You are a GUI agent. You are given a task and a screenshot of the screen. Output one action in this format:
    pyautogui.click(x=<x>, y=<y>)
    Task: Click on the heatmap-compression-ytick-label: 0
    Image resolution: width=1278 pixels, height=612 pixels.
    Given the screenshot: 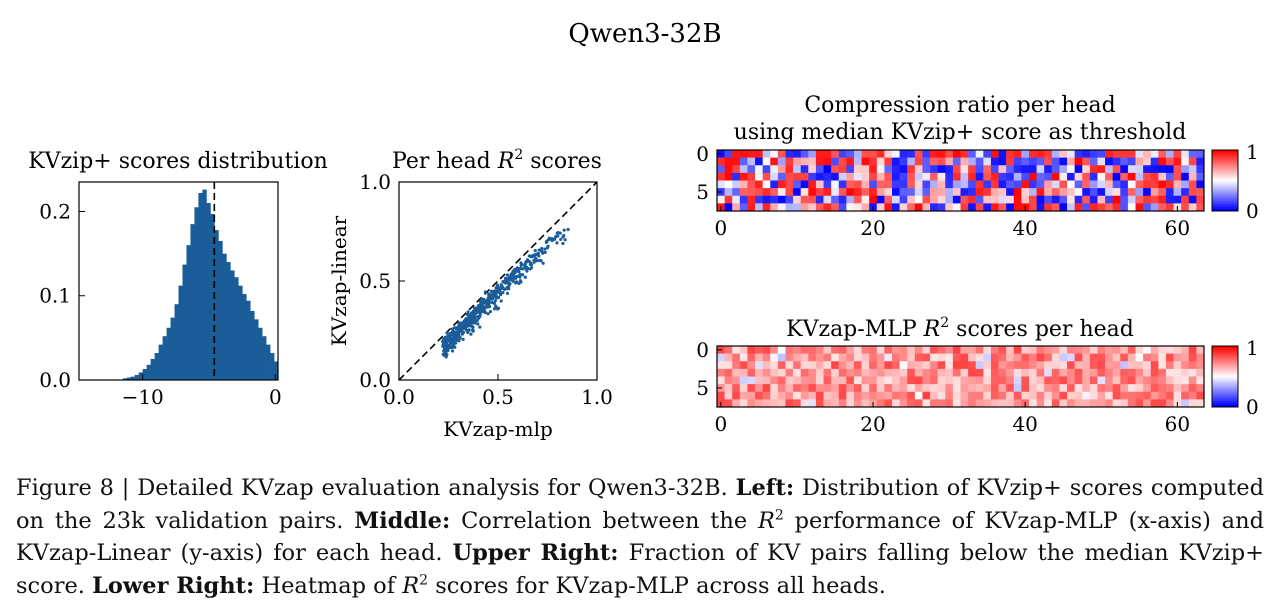 What is the action you would take?
    pyautogui.click(x=702, y=154)
    